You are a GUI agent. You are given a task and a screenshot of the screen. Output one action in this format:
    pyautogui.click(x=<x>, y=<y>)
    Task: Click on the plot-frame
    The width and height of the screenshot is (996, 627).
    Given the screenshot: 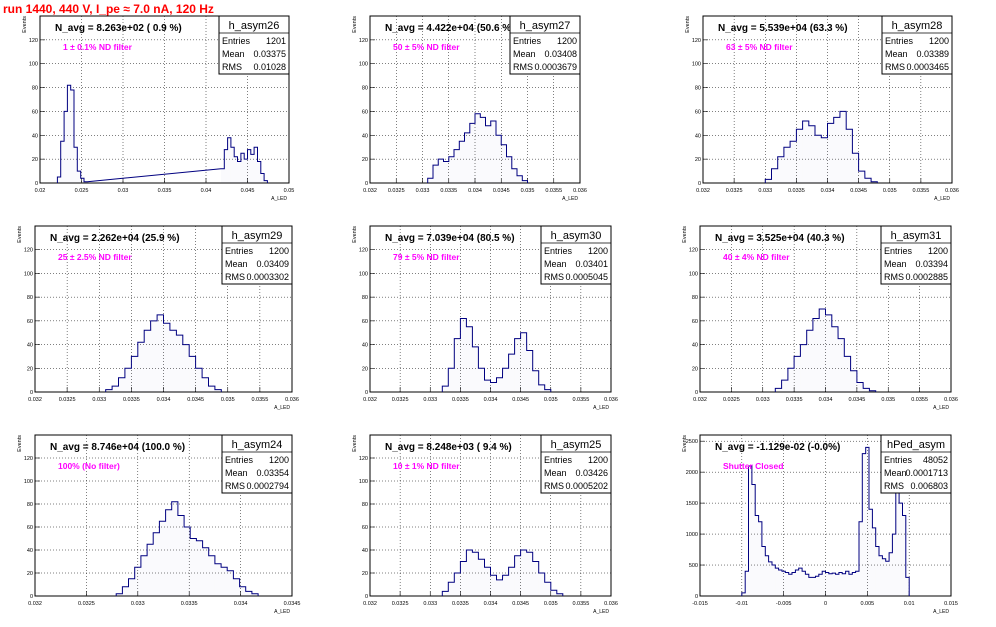 What is the action you would take?
    pyautogui.click(x=163, y=515)
    